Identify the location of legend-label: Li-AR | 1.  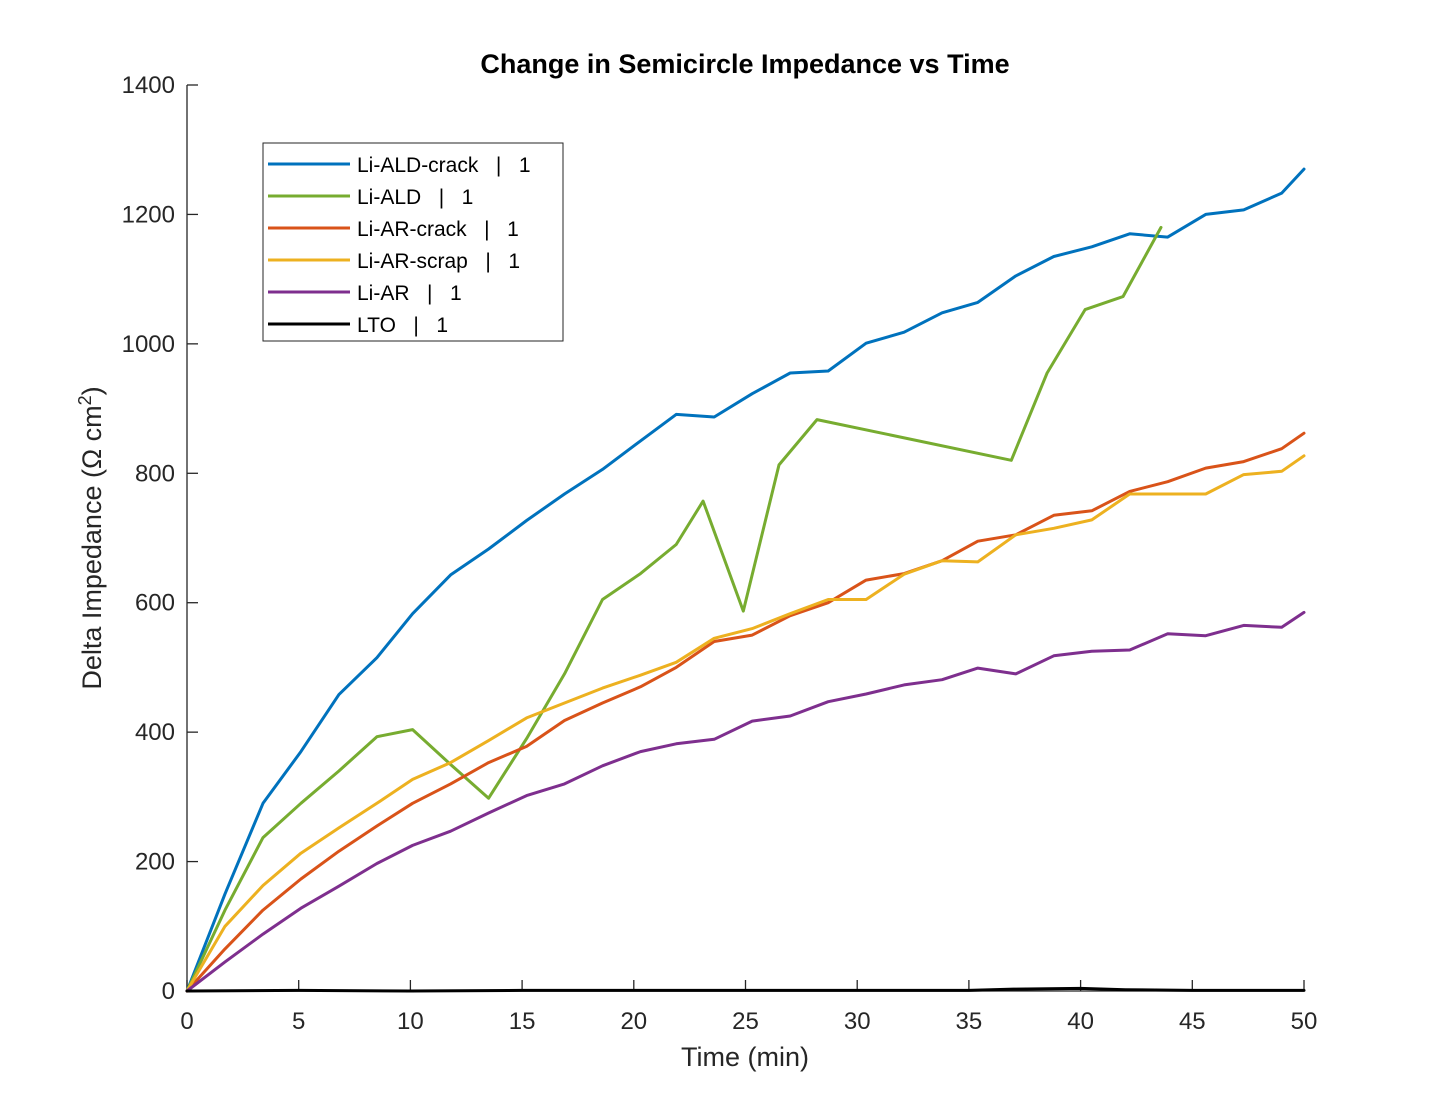
(409, 293).